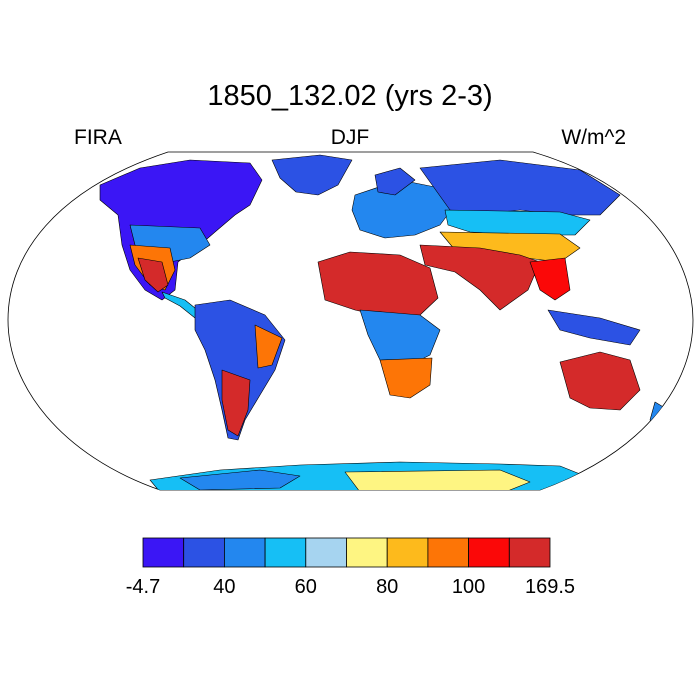 The image size is (700, 700). What do you see at coordinates (268, 346) in the screenshot?
I see `south-america-east` at bounding box center [268, 346].